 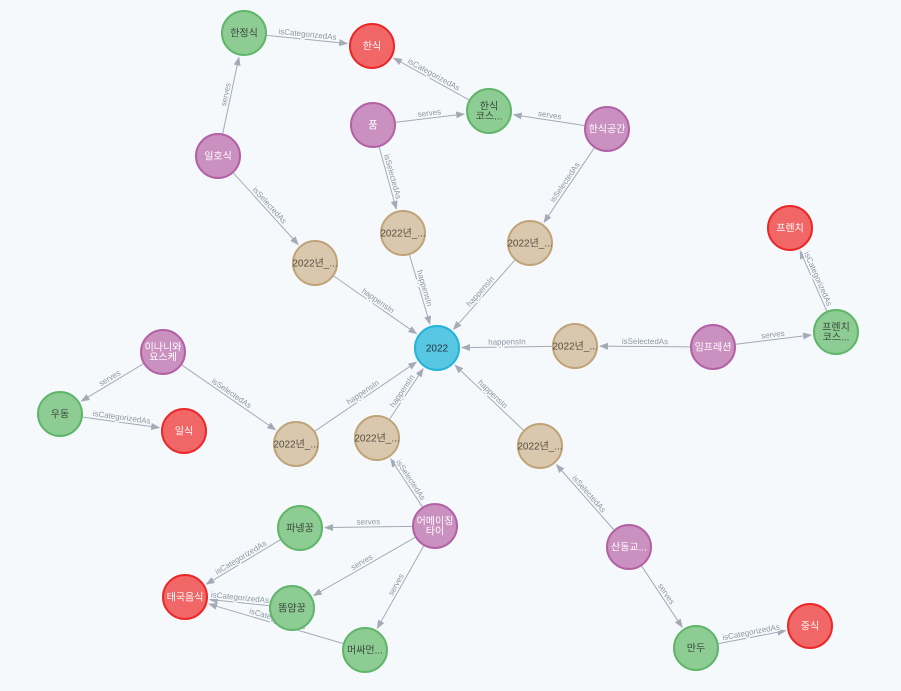 I want to click on graph-node-ilsik: 일식, so click(x=184, y=431).